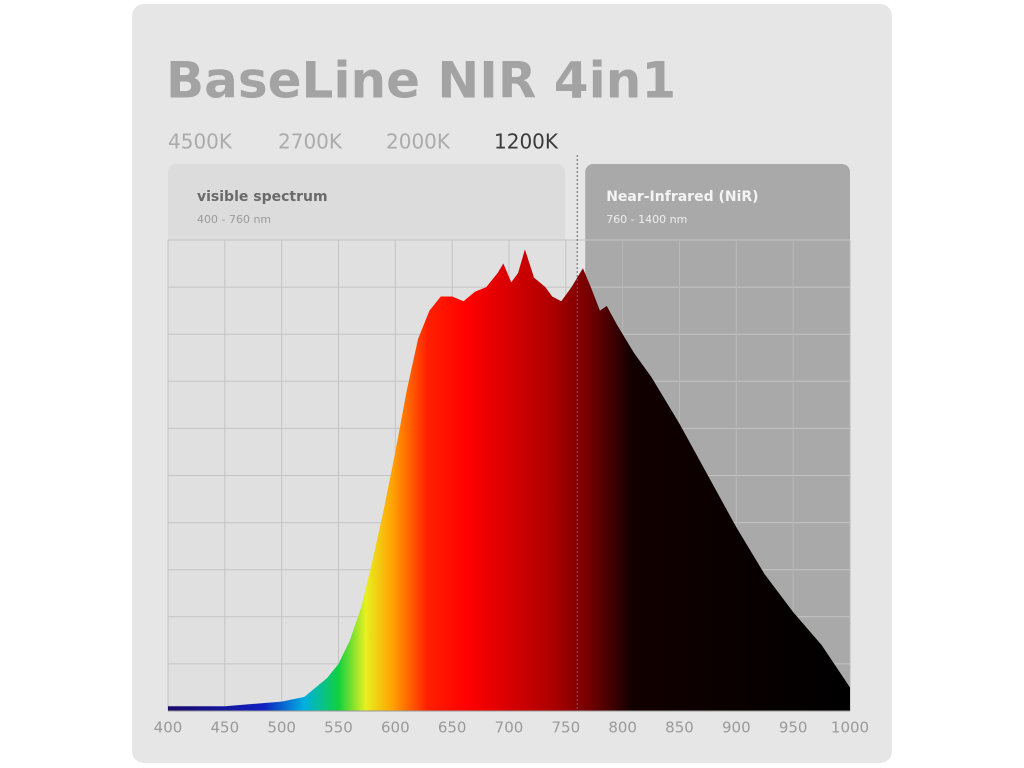  Describe the element at coordinates (168, 728) in the screenshot. I see `x-tick-label: 400` at that location.